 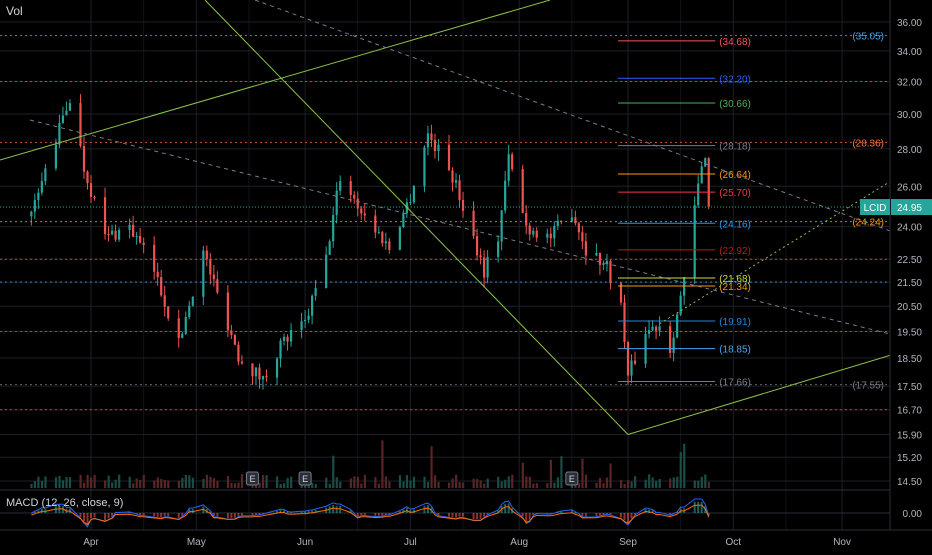 I want to click on time-tick-label: Jul, so click(x=410, y=542).